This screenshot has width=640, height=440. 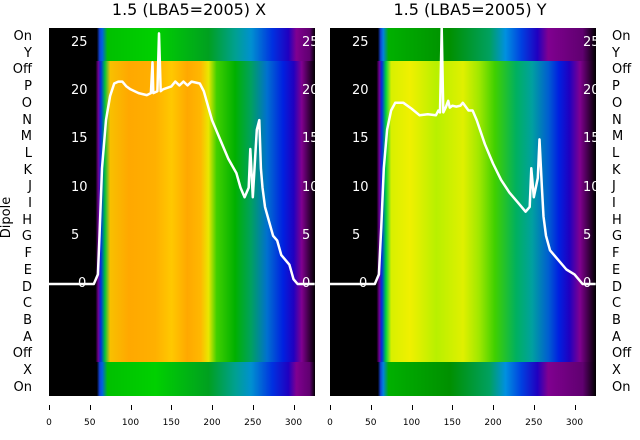 I want to click on y-tick-label-right: 10, so click(x=310, y=187).